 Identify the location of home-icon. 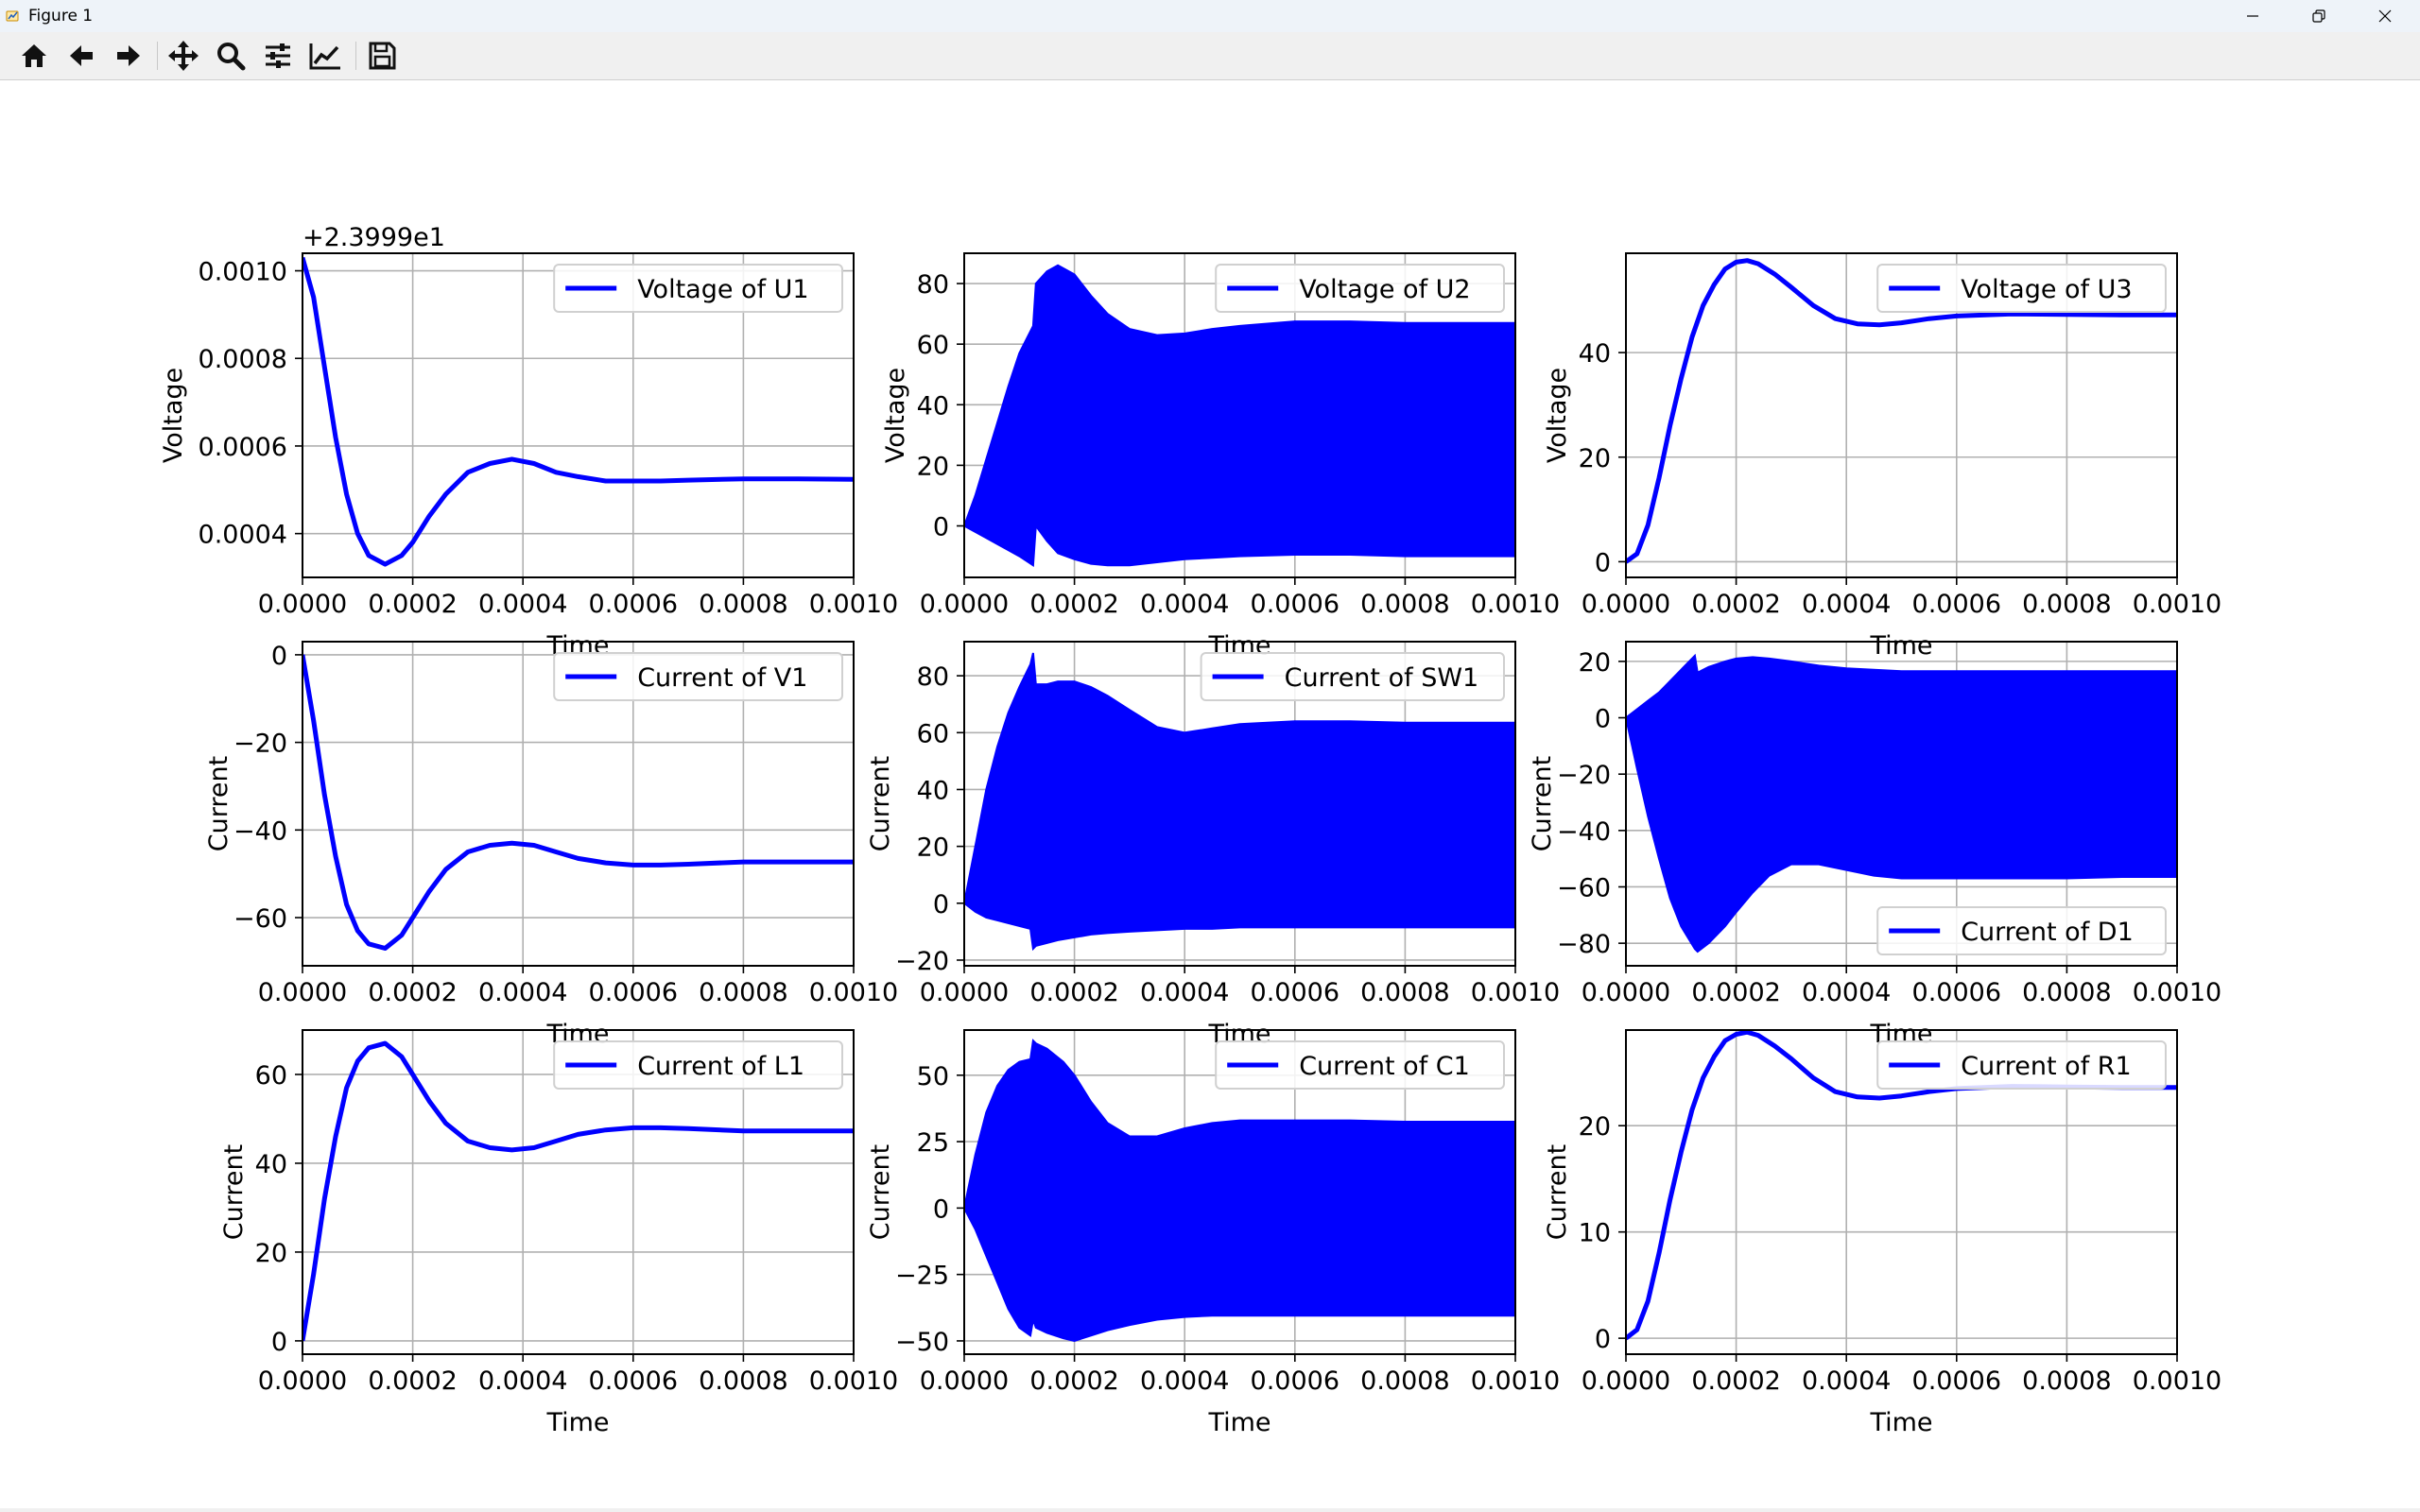
(34, 55).